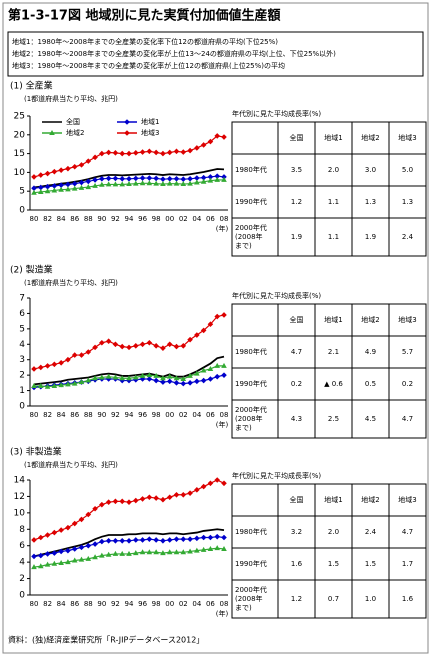 The height and width of the screenshot is (656, 431). I want to click on table-cell: 0.7, so click(333, 599).